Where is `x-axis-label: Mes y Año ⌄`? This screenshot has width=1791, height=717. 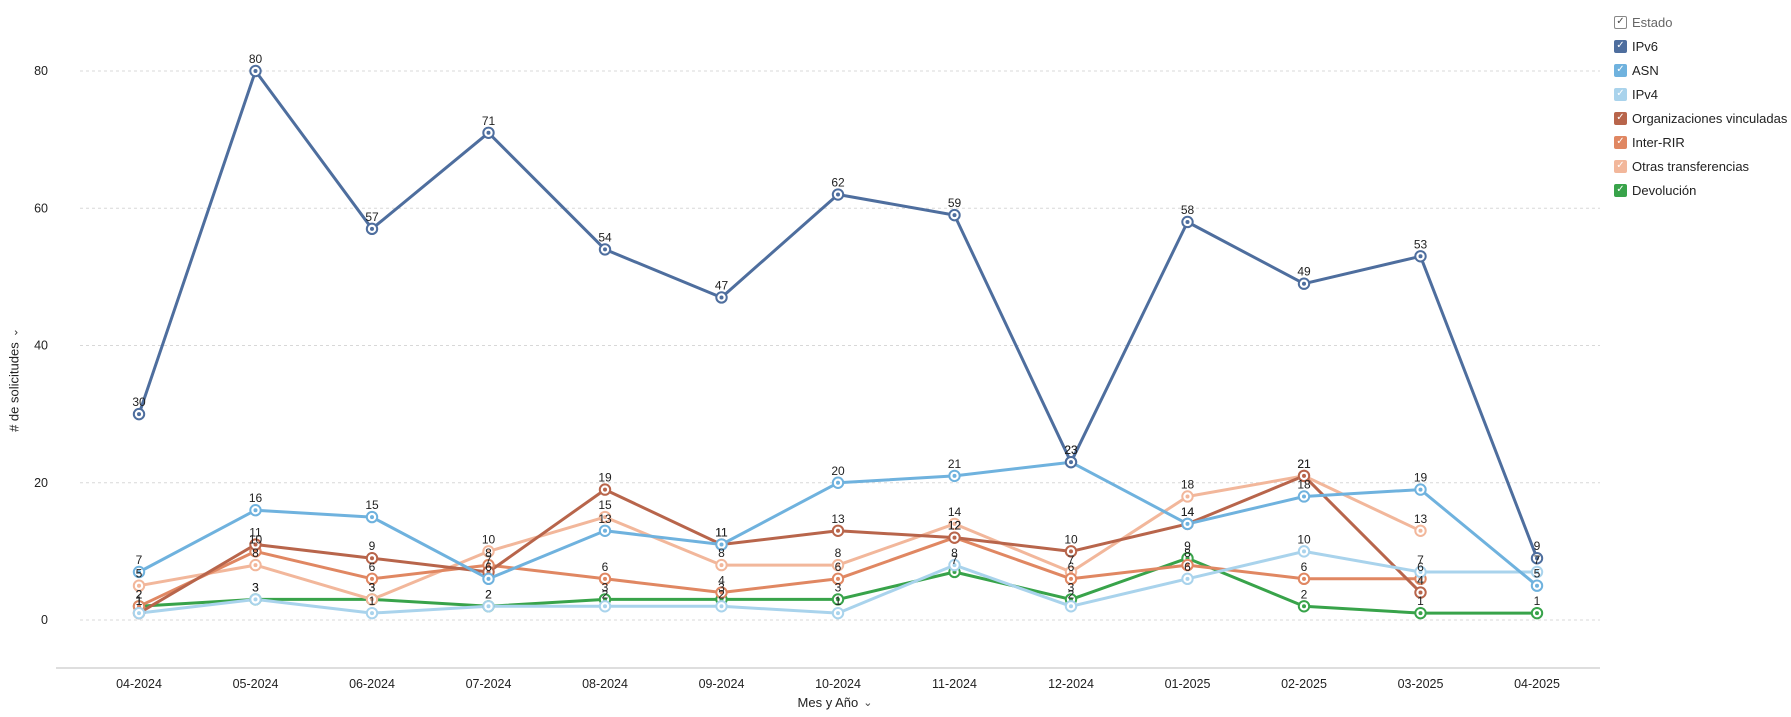 x-axis-label: Mes y Año ⌄ is located at coordinates (835, 702).